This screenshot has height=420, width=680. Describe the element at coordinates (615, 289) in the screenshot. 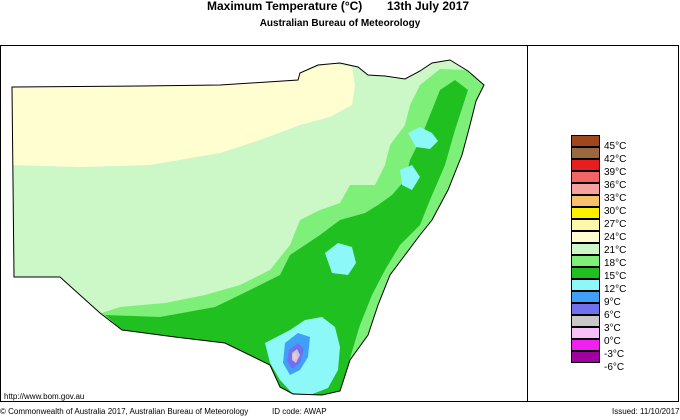

I see `legend-label: 12°C` at that location.